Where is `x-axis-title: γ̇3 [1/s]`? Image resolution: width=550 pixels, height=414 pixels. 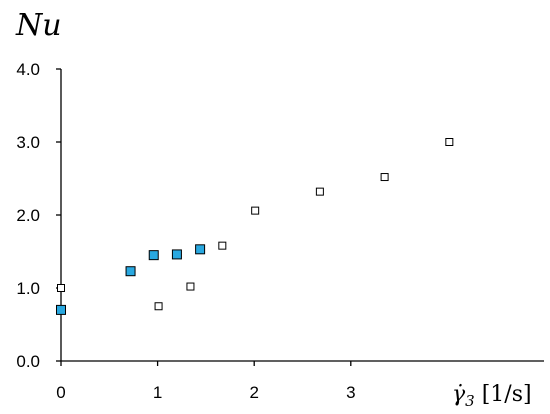
x-axis-title: γ̇3 [1/s] is located at coordinates (492, 396).